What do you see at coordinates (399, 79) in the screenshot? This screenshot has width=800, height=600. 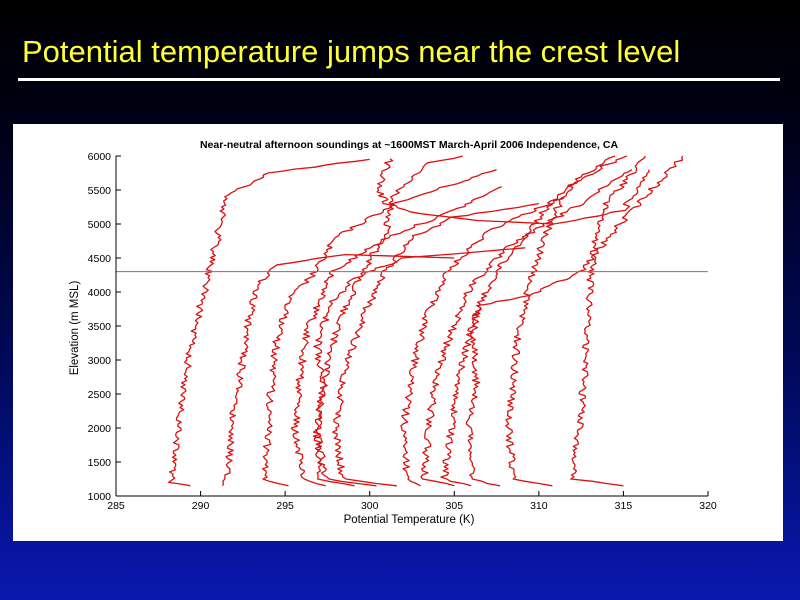 I see `title-divider` at bounding box center [399, 79].